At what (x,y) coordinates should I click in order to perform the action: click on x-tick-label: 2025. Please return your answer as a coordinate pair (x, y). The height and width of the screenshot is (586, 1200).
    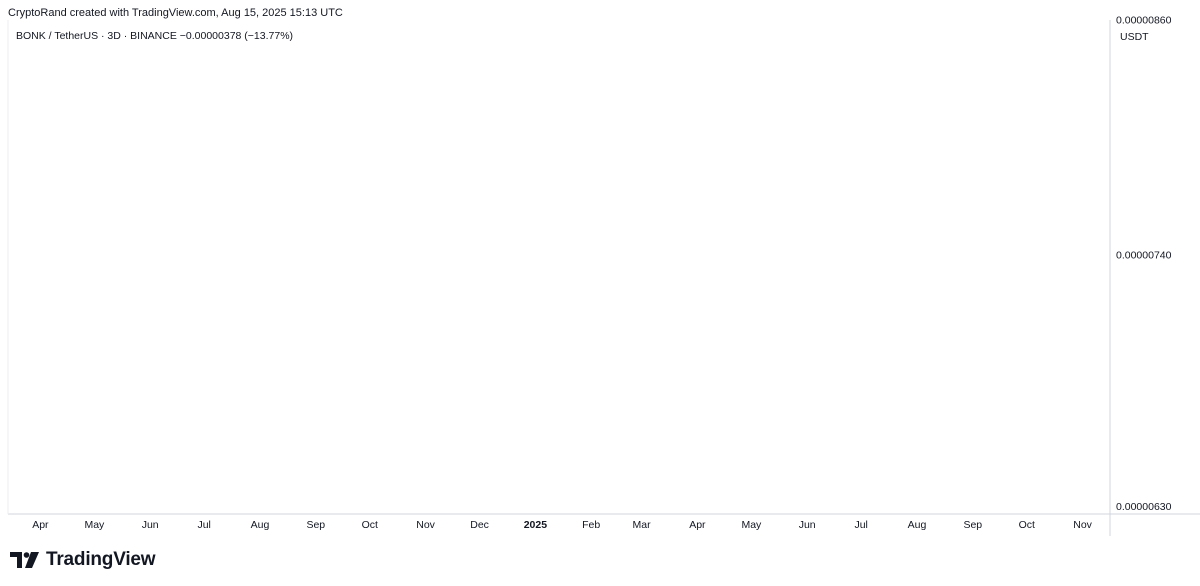
    Looking at the image, I should click on (536, 525).